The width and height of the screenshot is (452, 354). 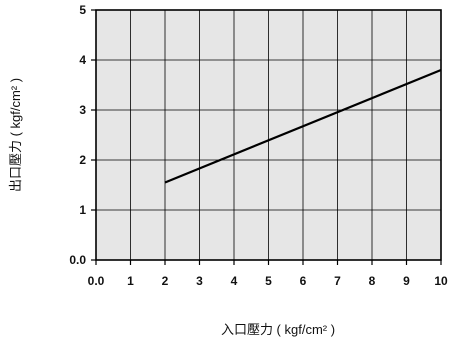 I want to click on x-tick-label: 2, so click(x=165, y=281).